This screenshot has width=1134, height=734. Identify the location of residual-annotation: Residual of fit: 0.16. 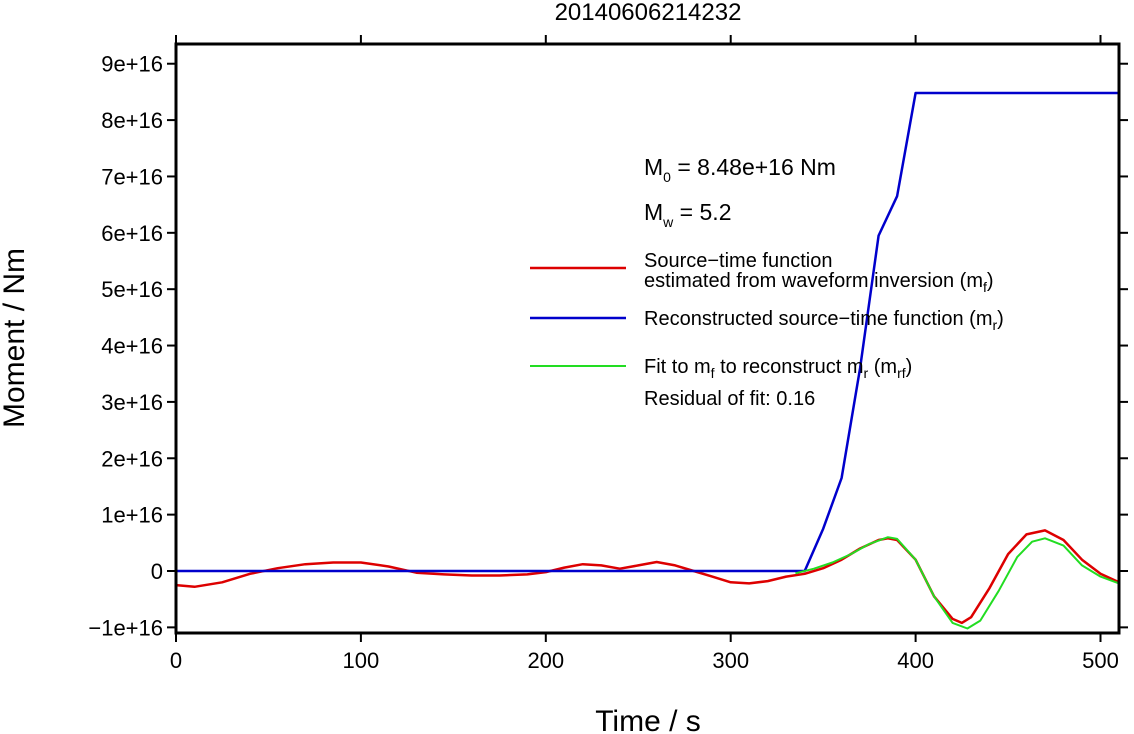
(729, 399).